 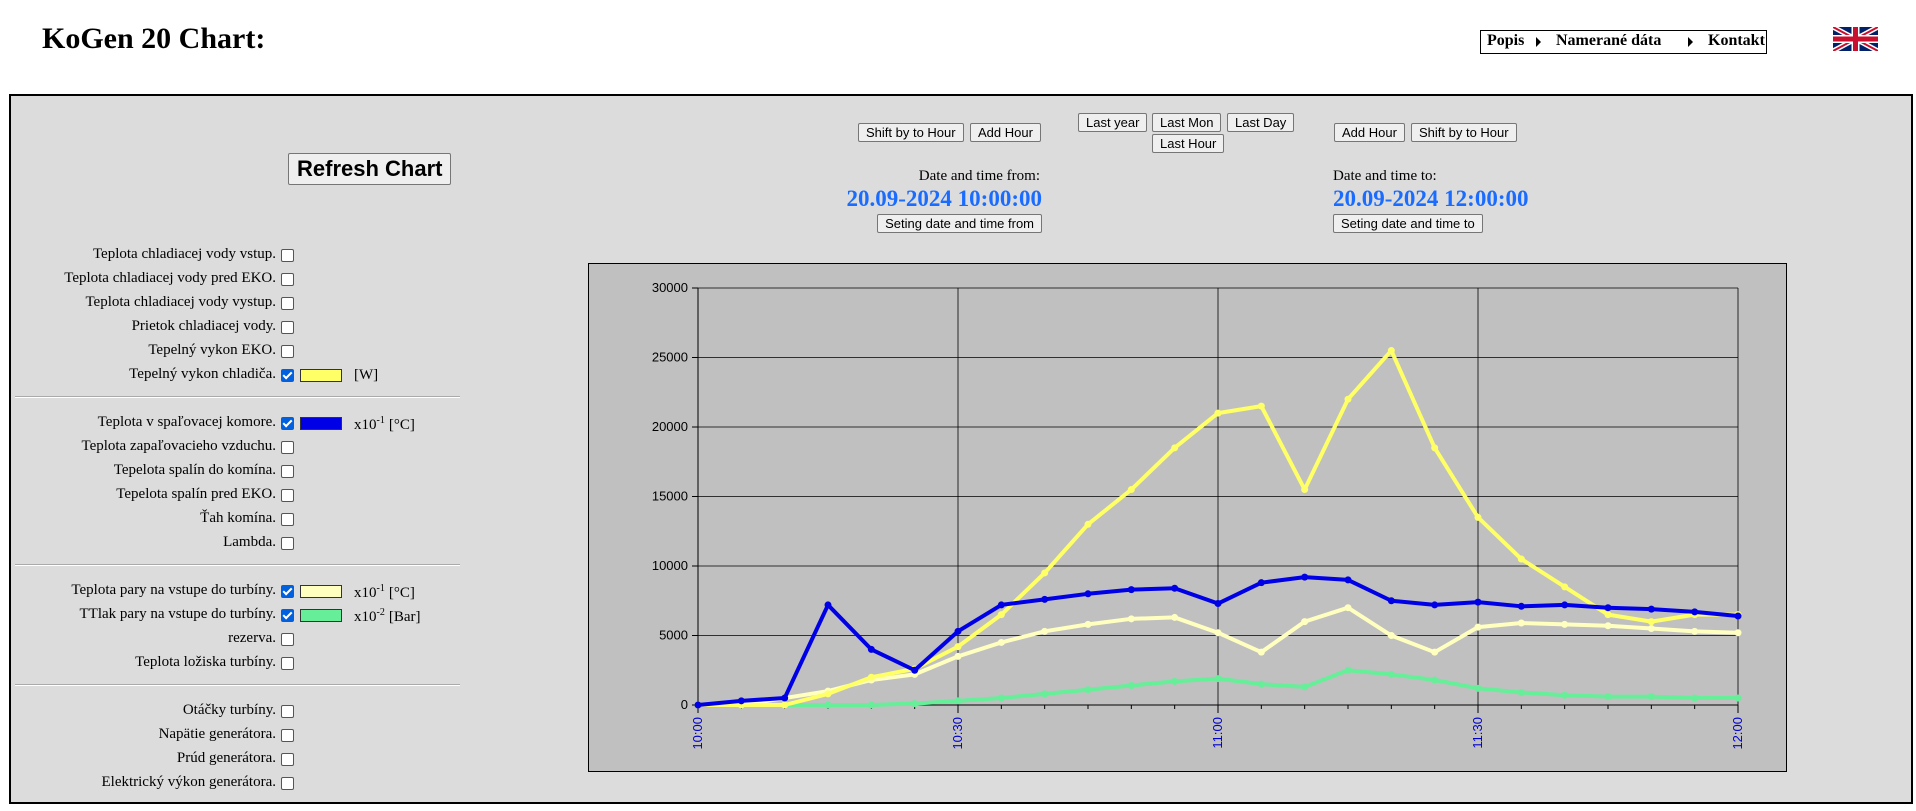 What do you see at coordinates (154, 38) in the screenshot?
I see `page-title: KoGen 20 Chart:` at bounding box center [154, 38].